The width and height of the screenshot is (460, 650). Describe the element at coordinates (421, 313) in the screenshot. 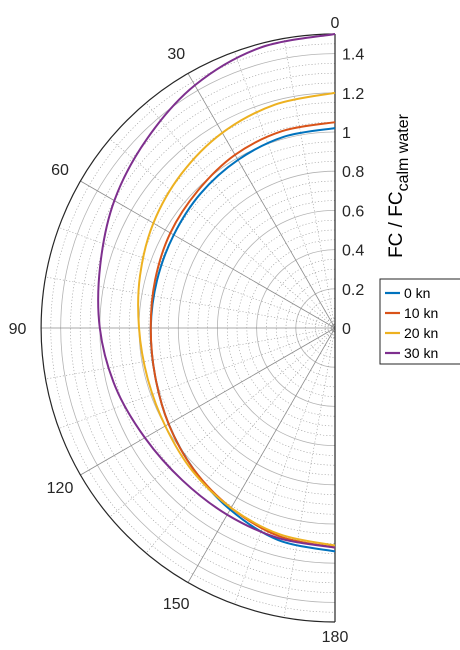

I see `legend-label: 10 kn` at that location.